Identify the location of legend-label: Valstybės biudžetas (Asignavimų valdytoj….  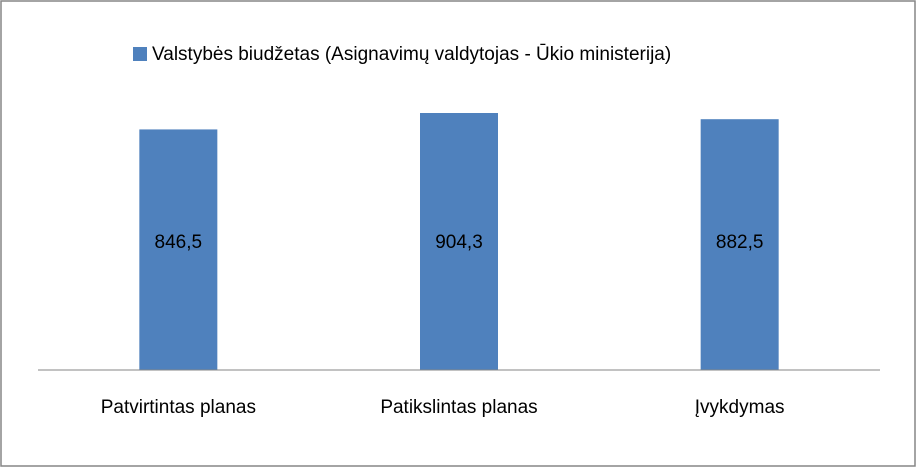
(411, 54).